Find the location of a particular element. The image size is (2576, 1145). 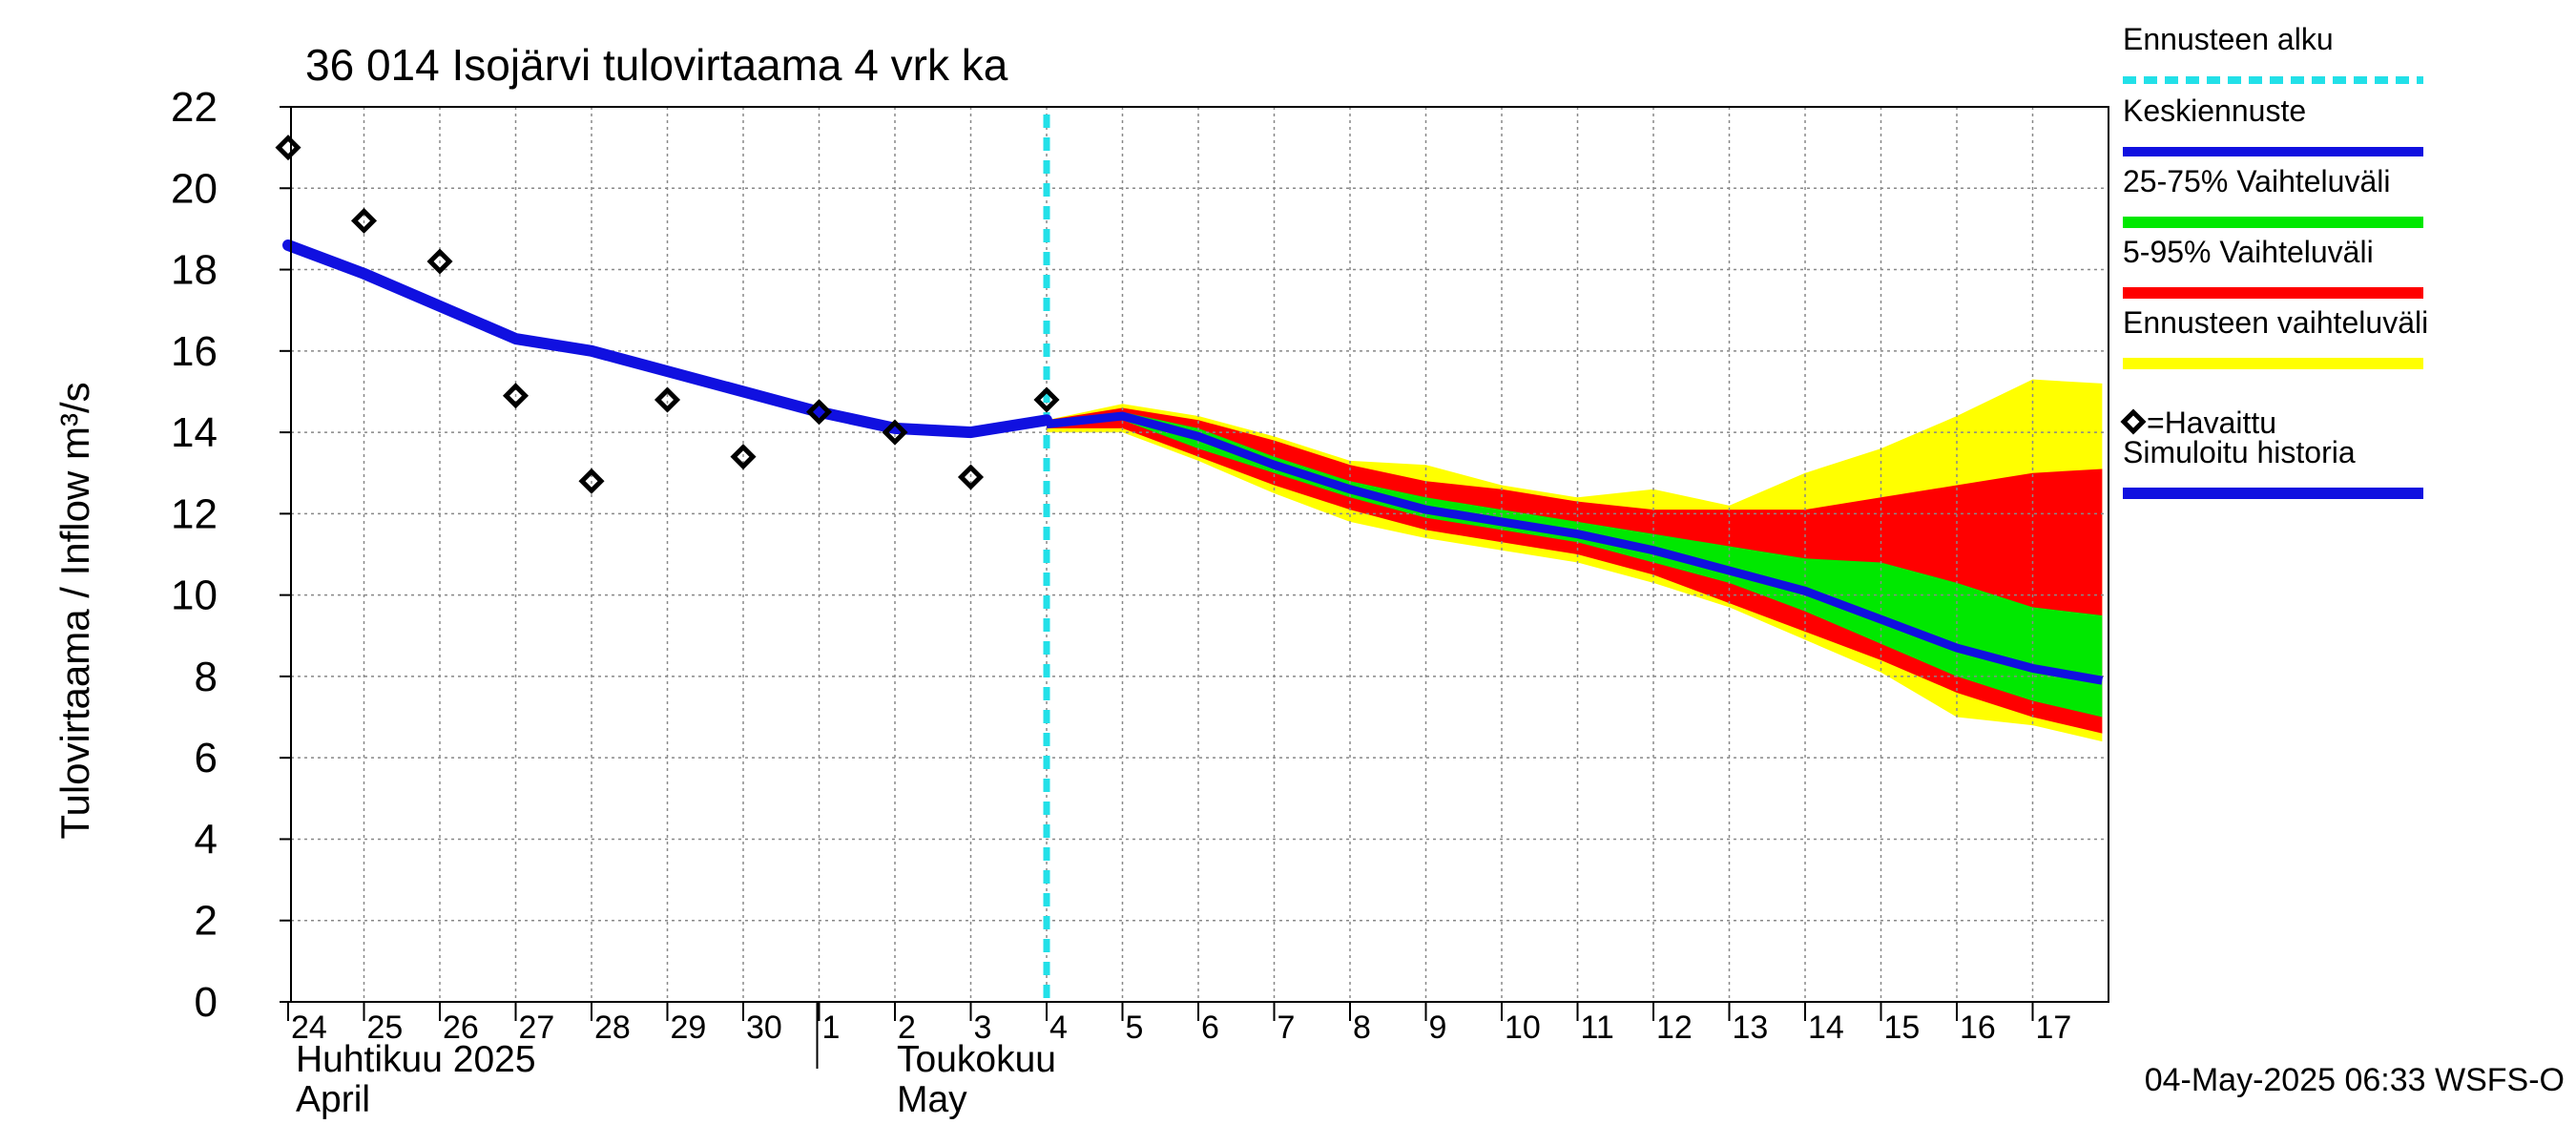

y-tick-label: 16 is located at coordinates (194, 351).